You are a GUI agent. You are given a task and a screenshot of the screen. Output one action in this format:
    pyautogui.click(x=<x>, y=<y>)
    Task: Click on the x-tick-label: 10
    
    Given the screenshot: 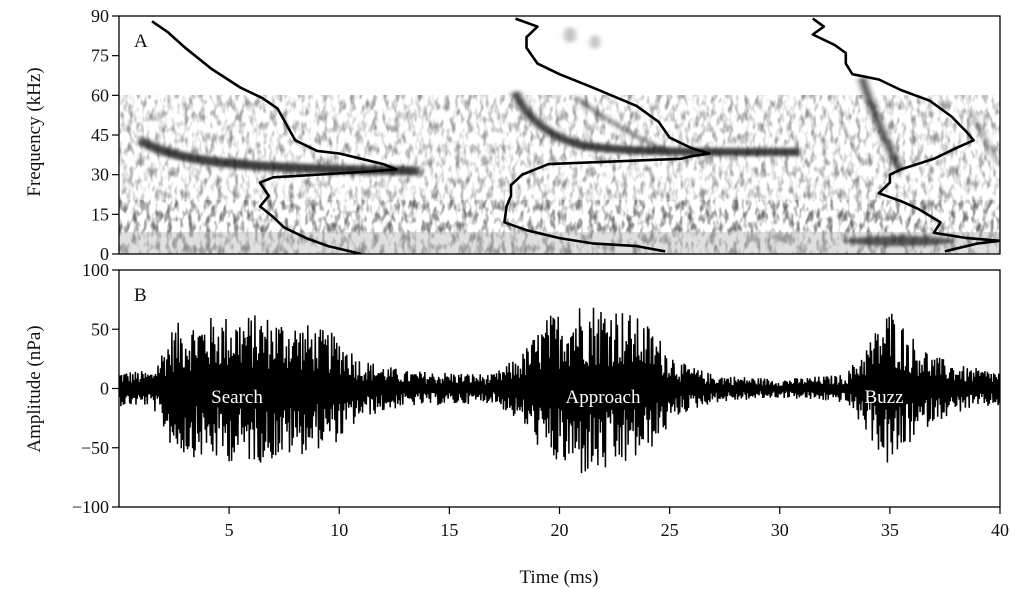 What is the action you would take?
    pyautogui.click(x=339, y=530)
    